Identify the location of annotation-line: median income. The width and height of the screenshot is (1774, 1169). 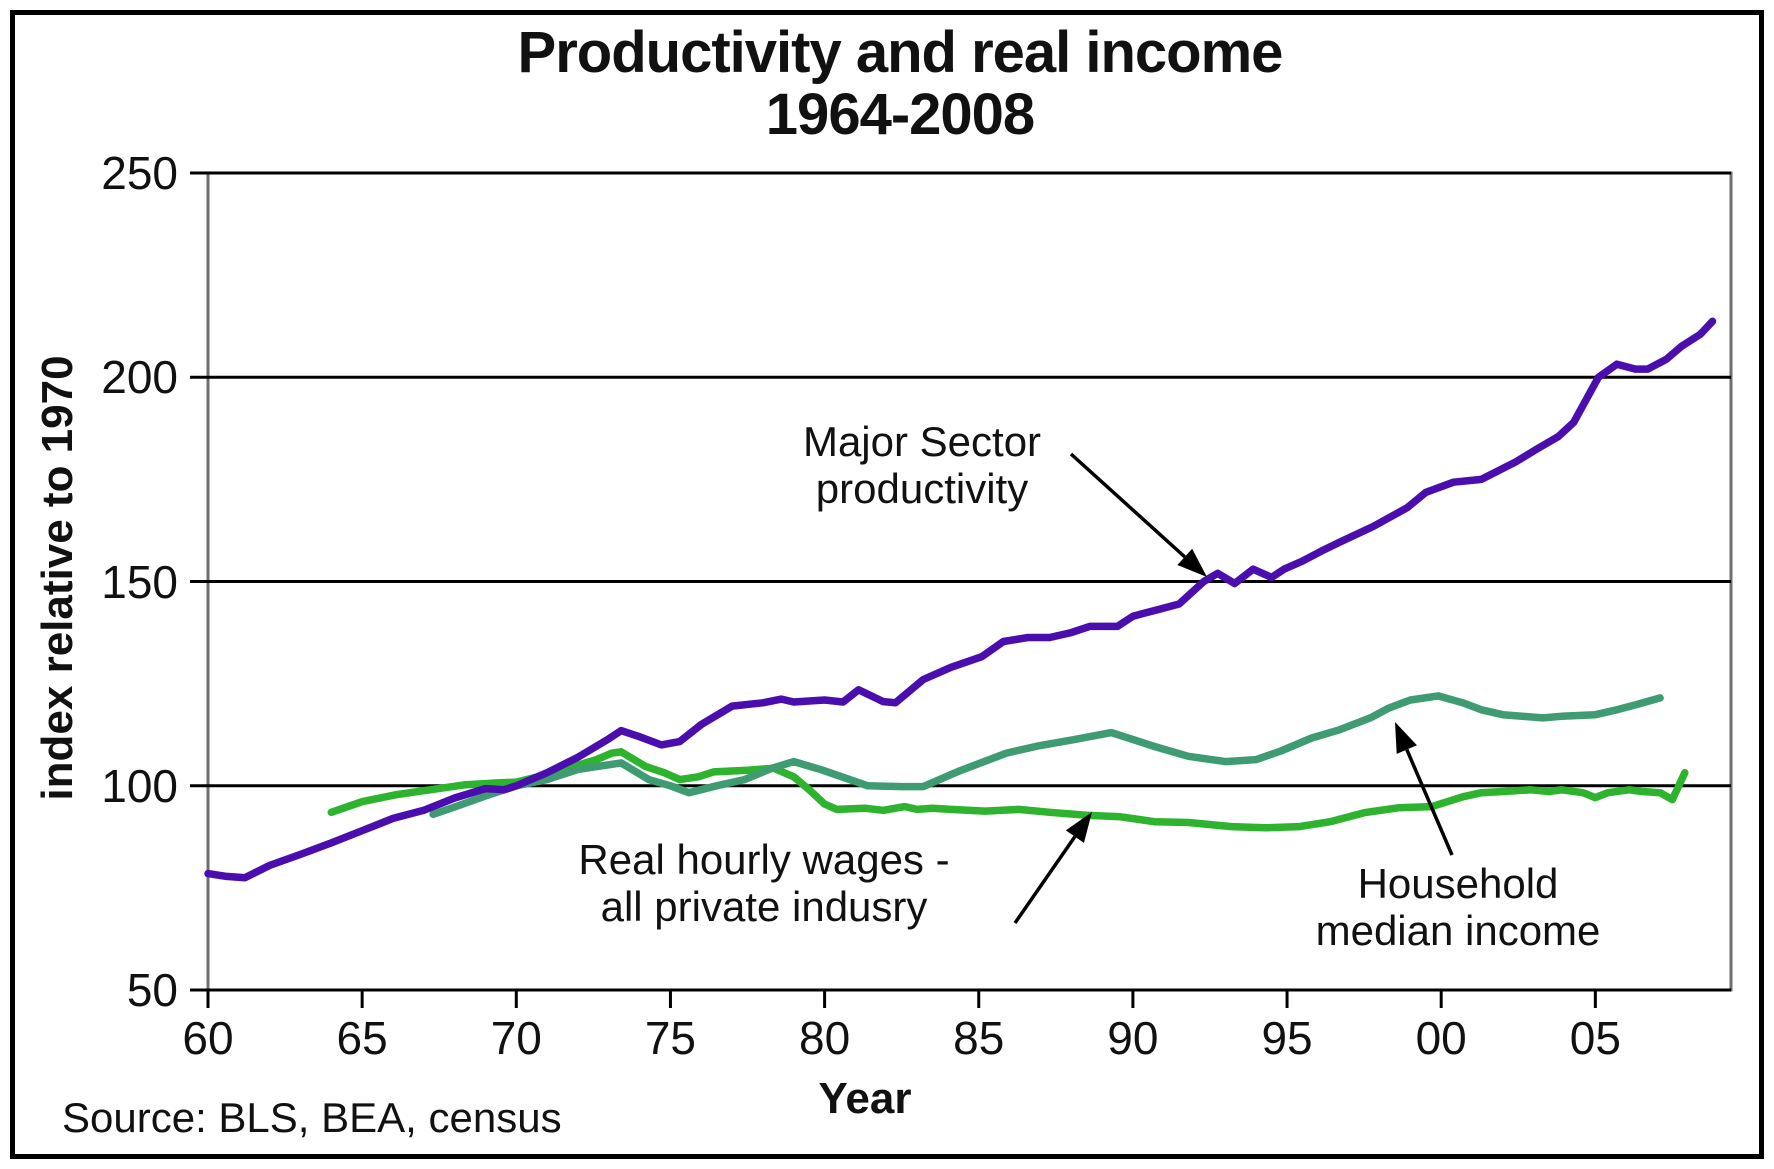
(1458, 930).